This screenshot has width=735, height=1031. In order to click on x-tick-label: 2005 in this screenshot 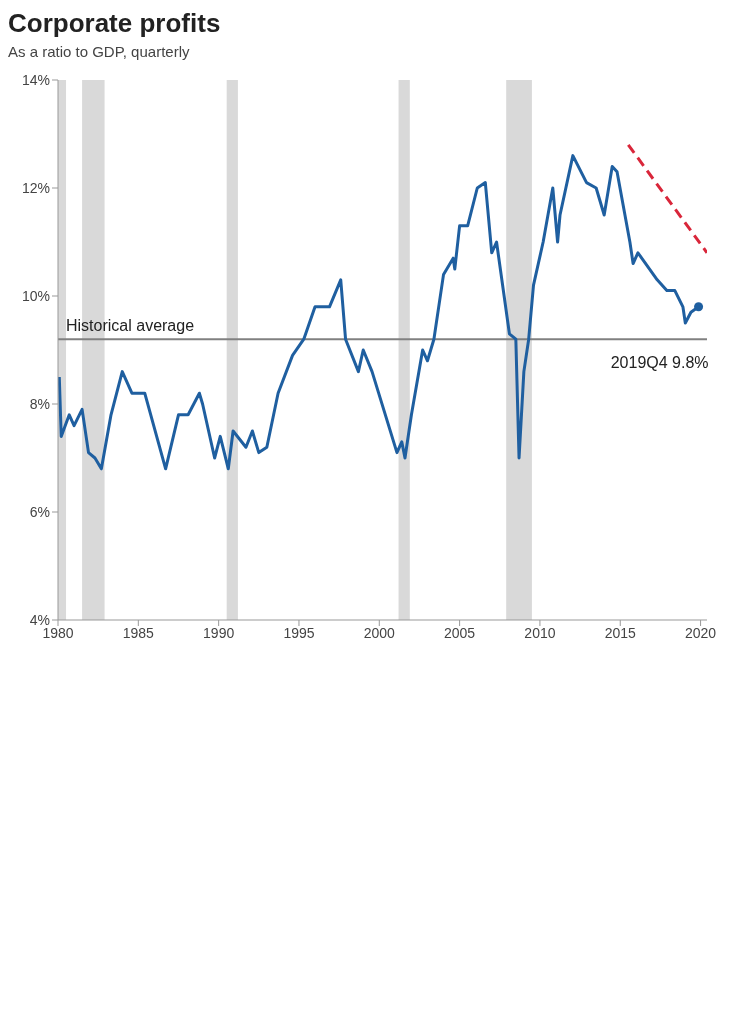, I will do `click(460, 632)`.